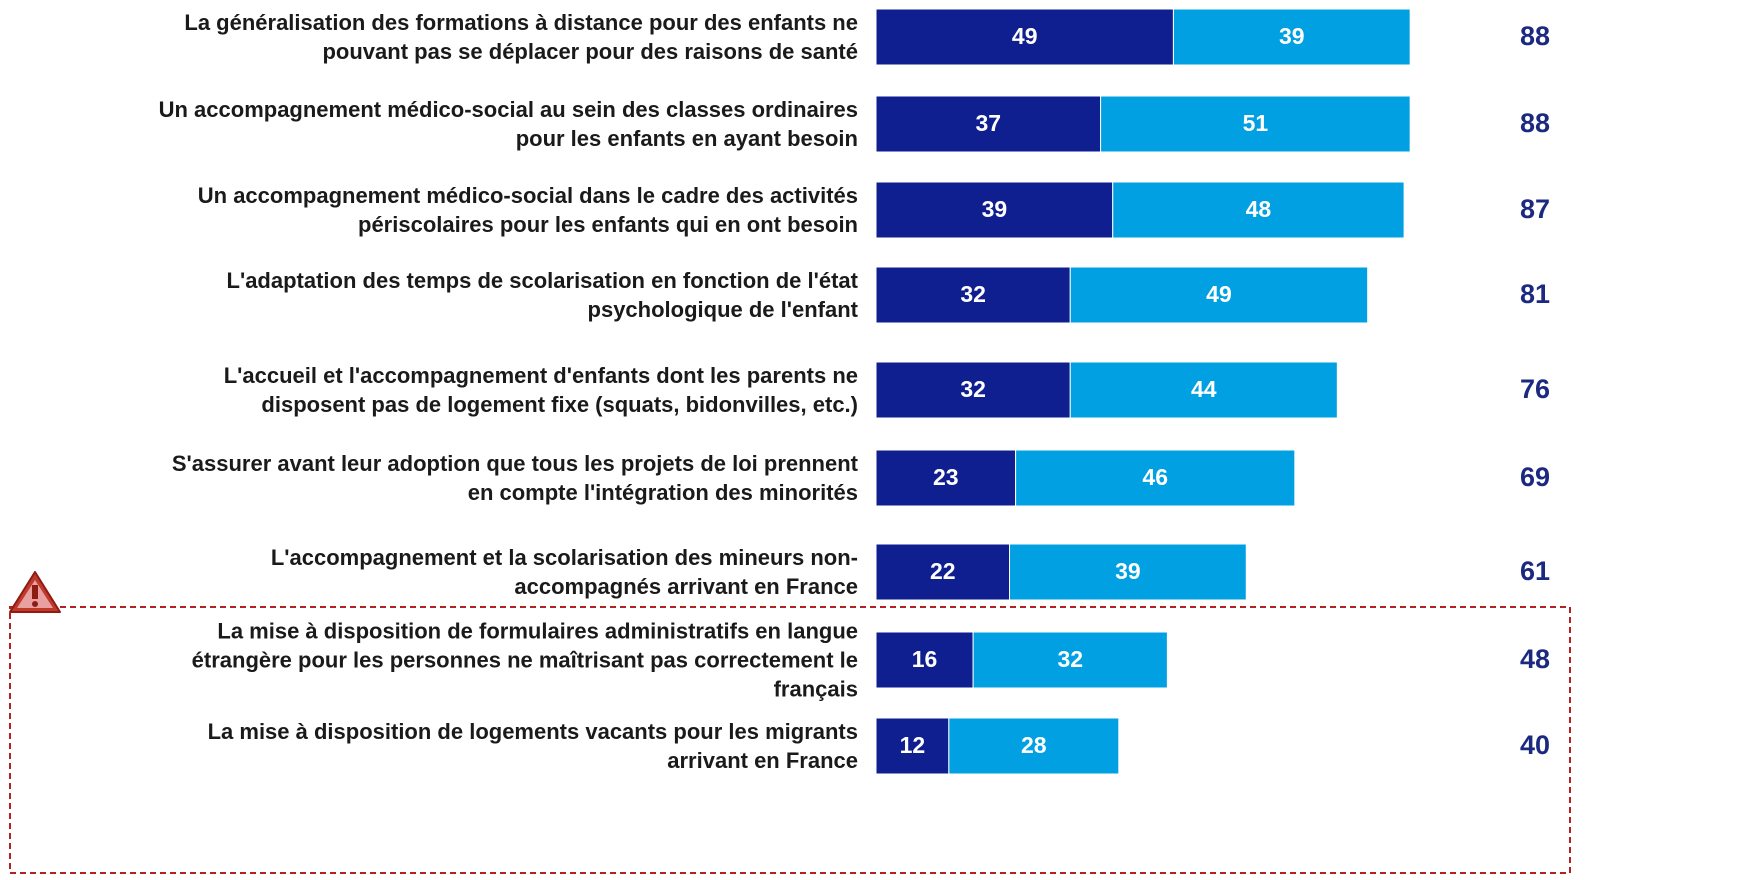  Describe the element at coordinates (1535, 477) in the screenshot. I see `total-label: 69` at that location.